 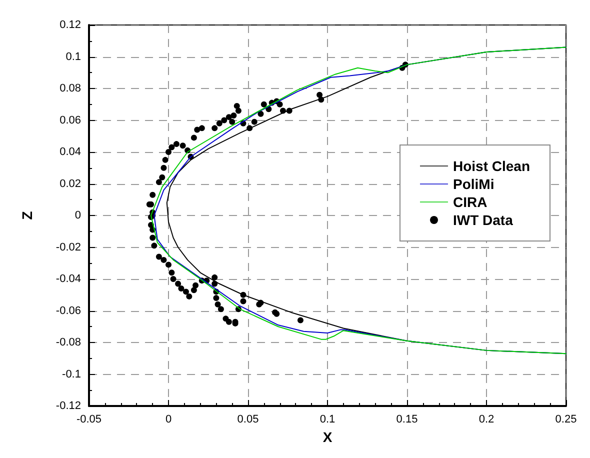 What do you see at coordinates (70, 120) in the screenshot?
I see `y-tick-label: 0.06` at bounding box center [70, 120].